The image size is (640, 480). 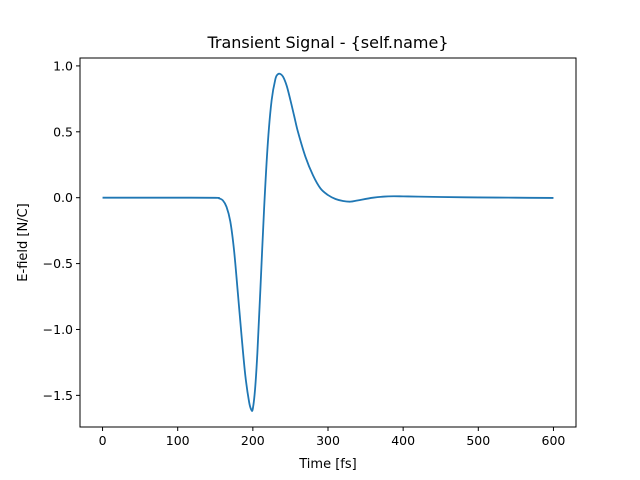 What do you see at coordinates (23, 242) in the screenshot?
I see `y-axis-label: E-field [N/C]` at bounding box center [23, 242].